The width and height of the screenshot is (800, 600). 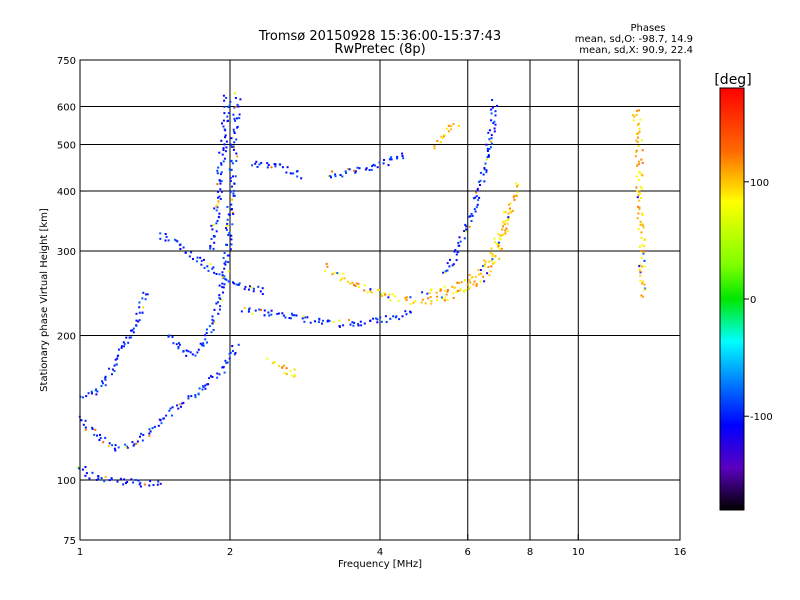 What do you see at coordinates (69, 541) in the screenshot?
I see `y-tick-label: 75` at bounding box center [69, 541].